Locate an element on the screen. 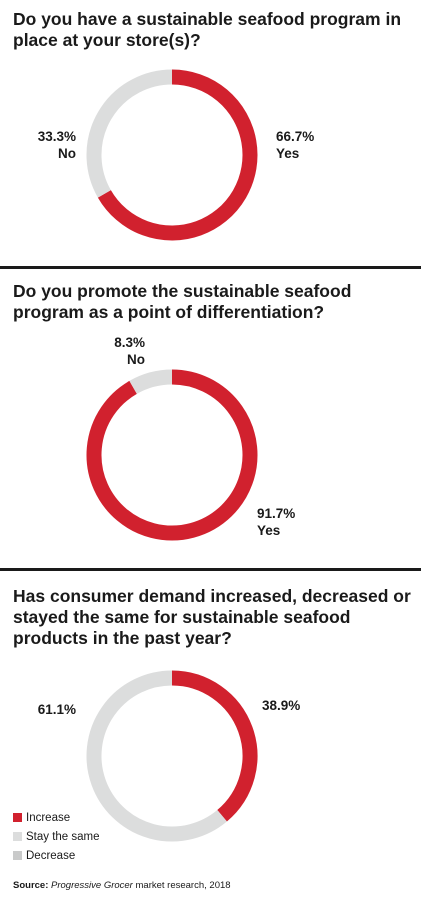 The image size is (421, 900). chart-1-donut is located at coordinates (172, 155).